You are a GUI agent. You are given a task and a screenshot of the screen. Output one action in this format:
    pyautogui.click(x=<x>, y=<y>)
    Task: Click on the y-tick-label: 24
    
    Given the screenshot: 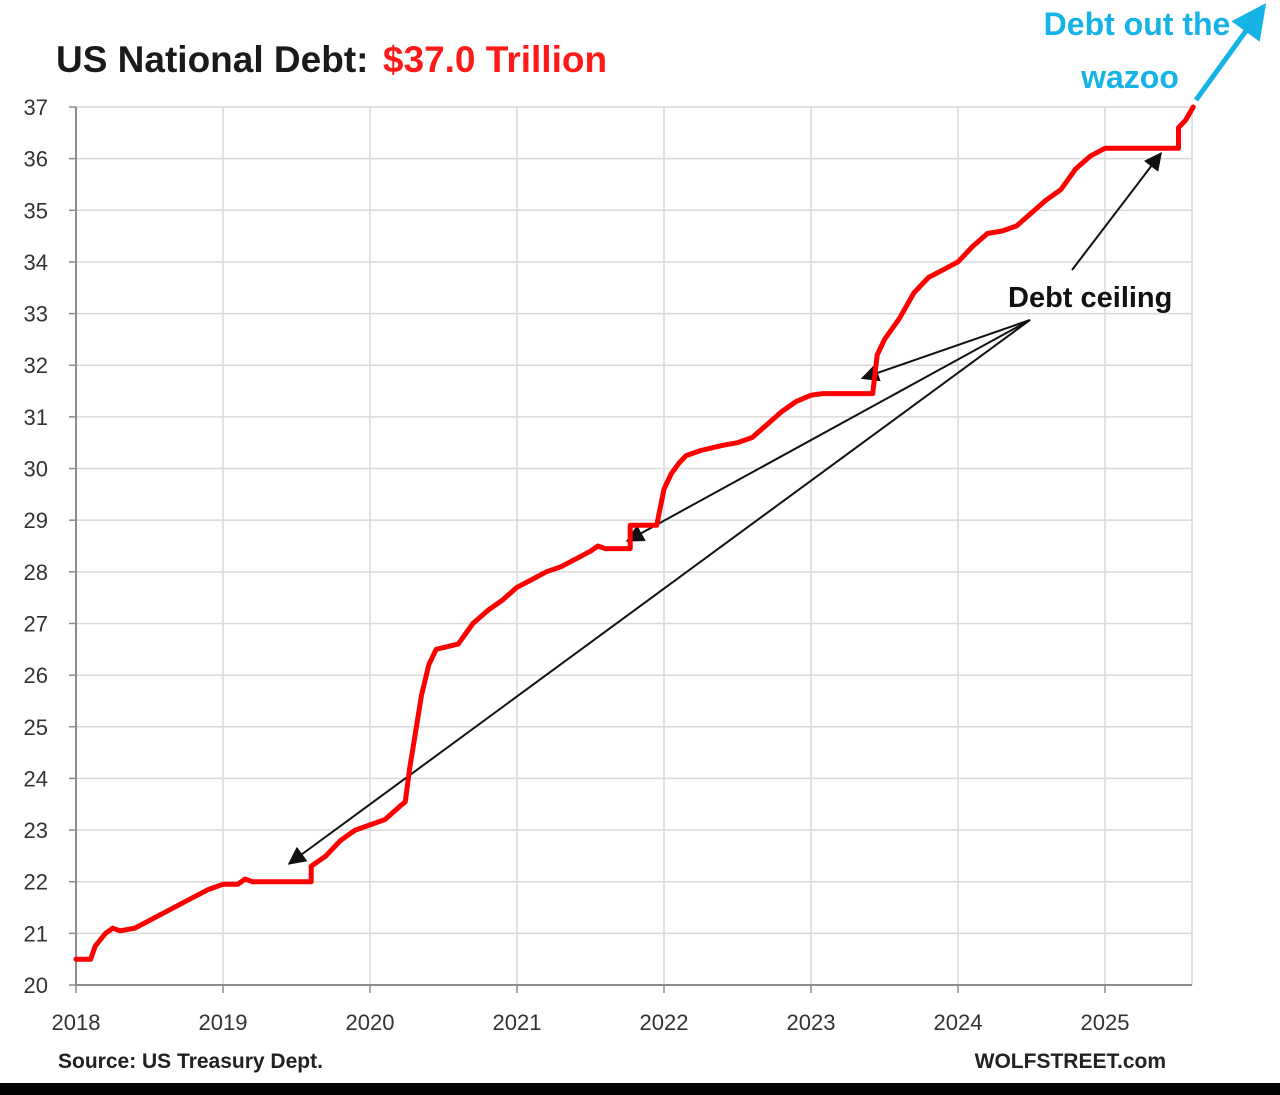 What is the action you would take?
    pyautogui.click(x=36, y=778)
    